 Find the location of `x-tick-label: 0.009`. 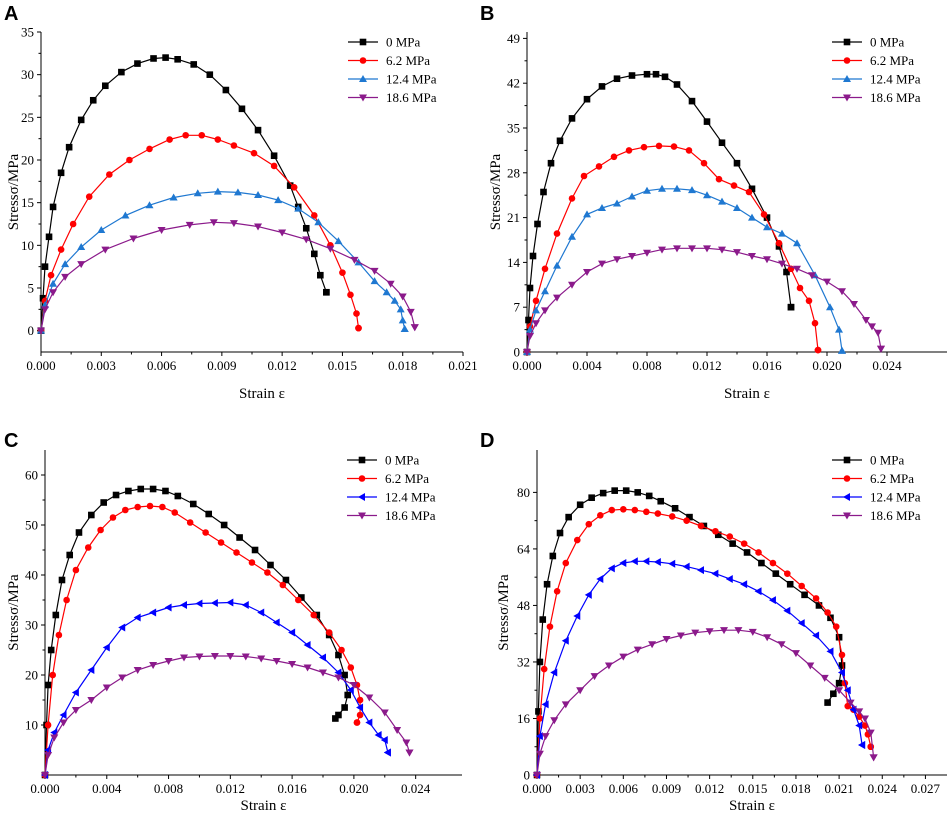

x-tick-label: 0.009 is located at coordinates (221, 365).